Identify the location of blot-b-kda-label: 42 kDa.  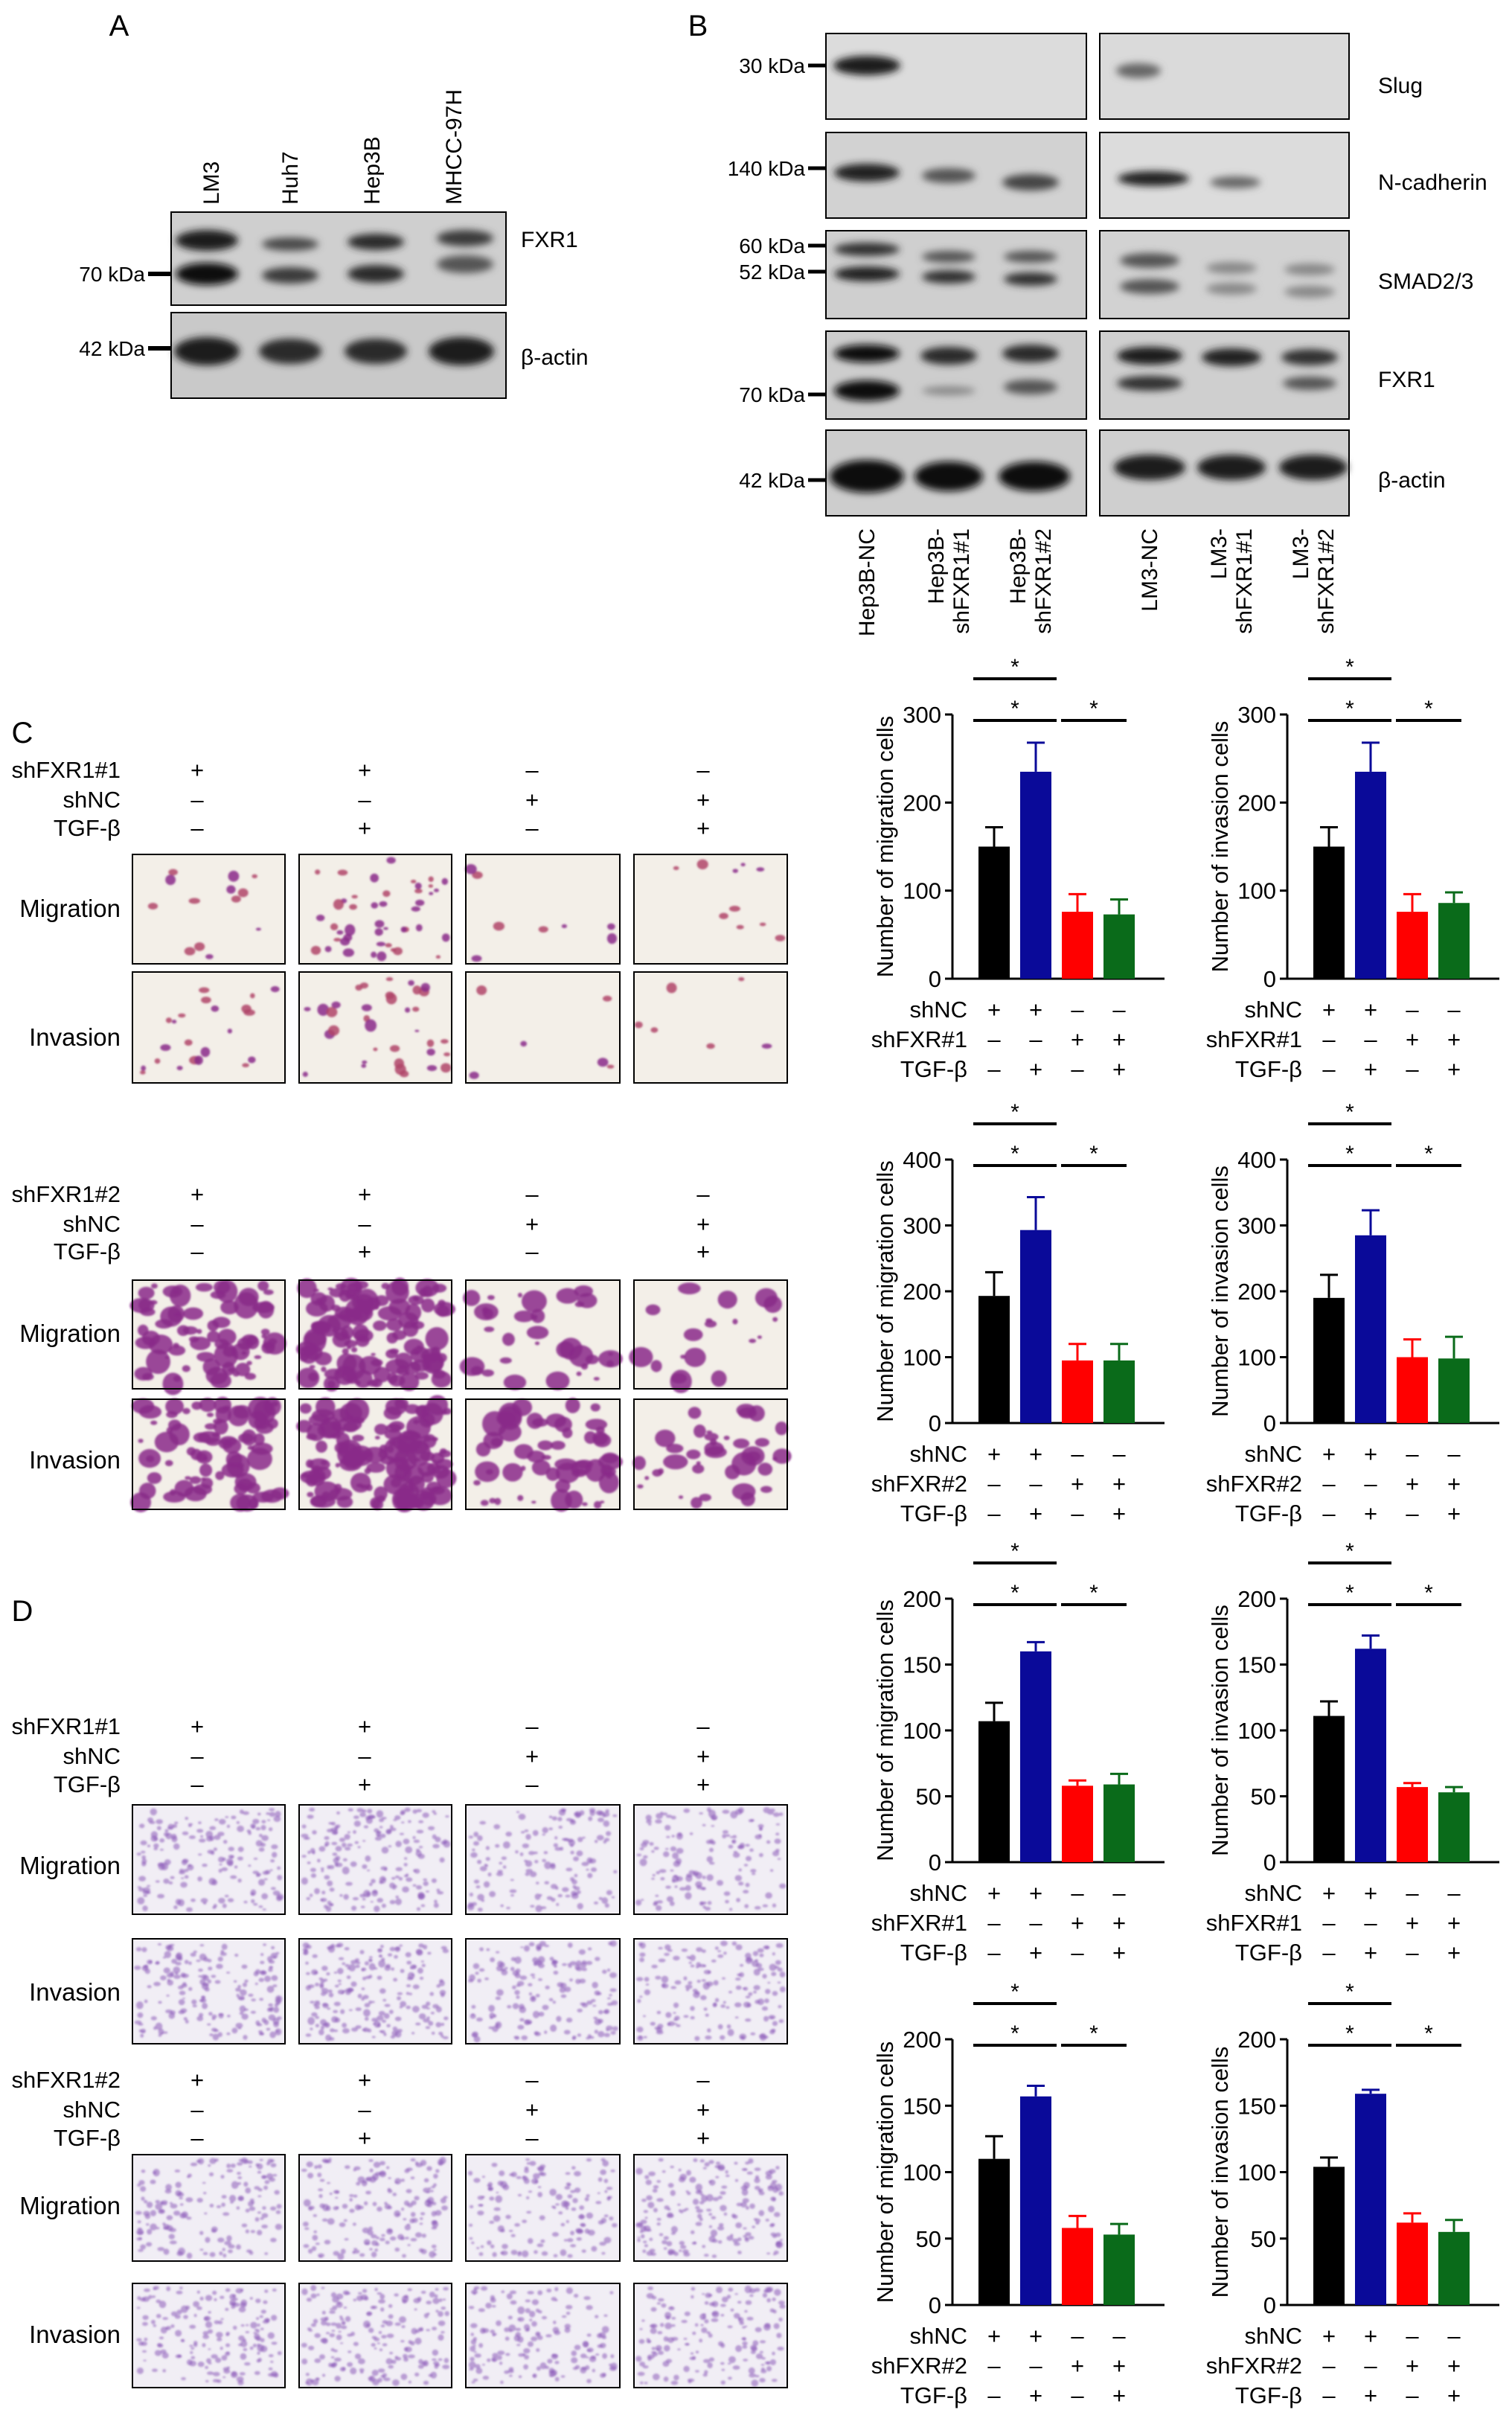
(772, 481).